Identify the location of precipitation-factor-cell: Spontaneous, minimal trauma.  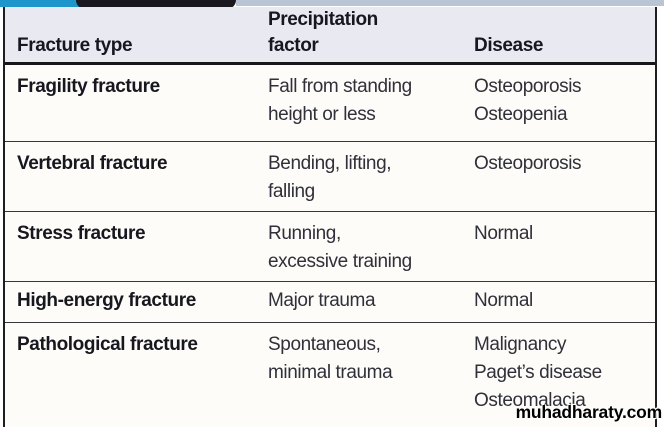
(330, 358).